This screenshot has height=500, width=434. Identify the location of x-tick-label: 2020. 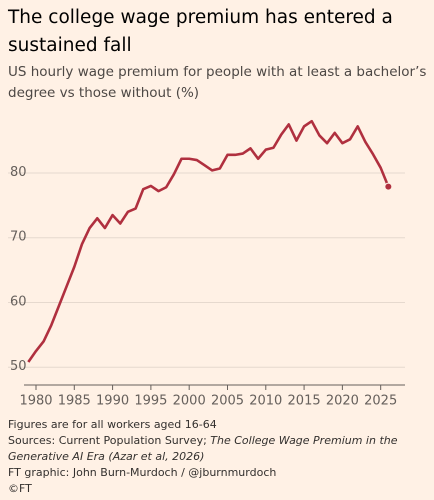
(342, 401).